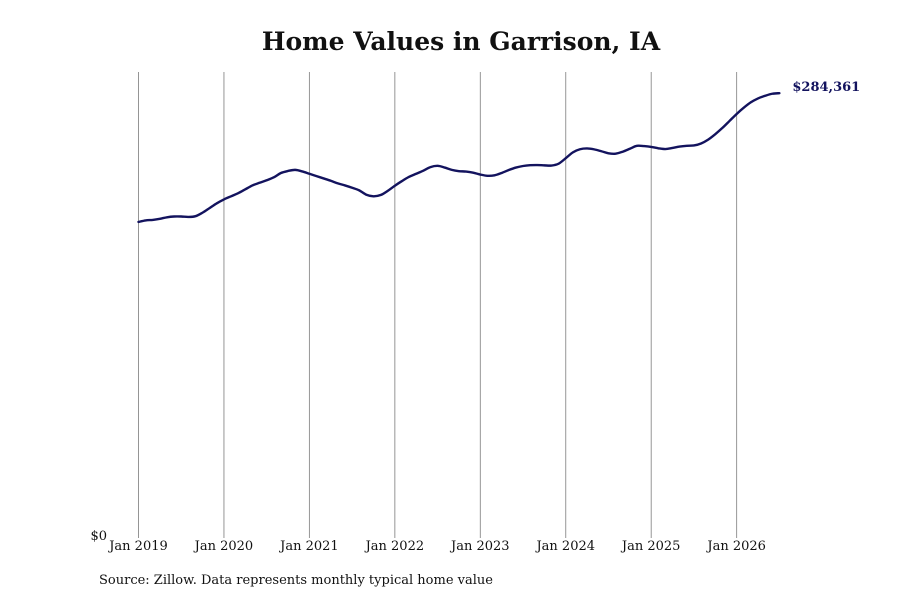 This screenshot has width=900, height=600. What do you see at coordinates (479, 546) in the screenshot?
I see `x-tick-label: Jan 2023` at bounding box center [479, 546].